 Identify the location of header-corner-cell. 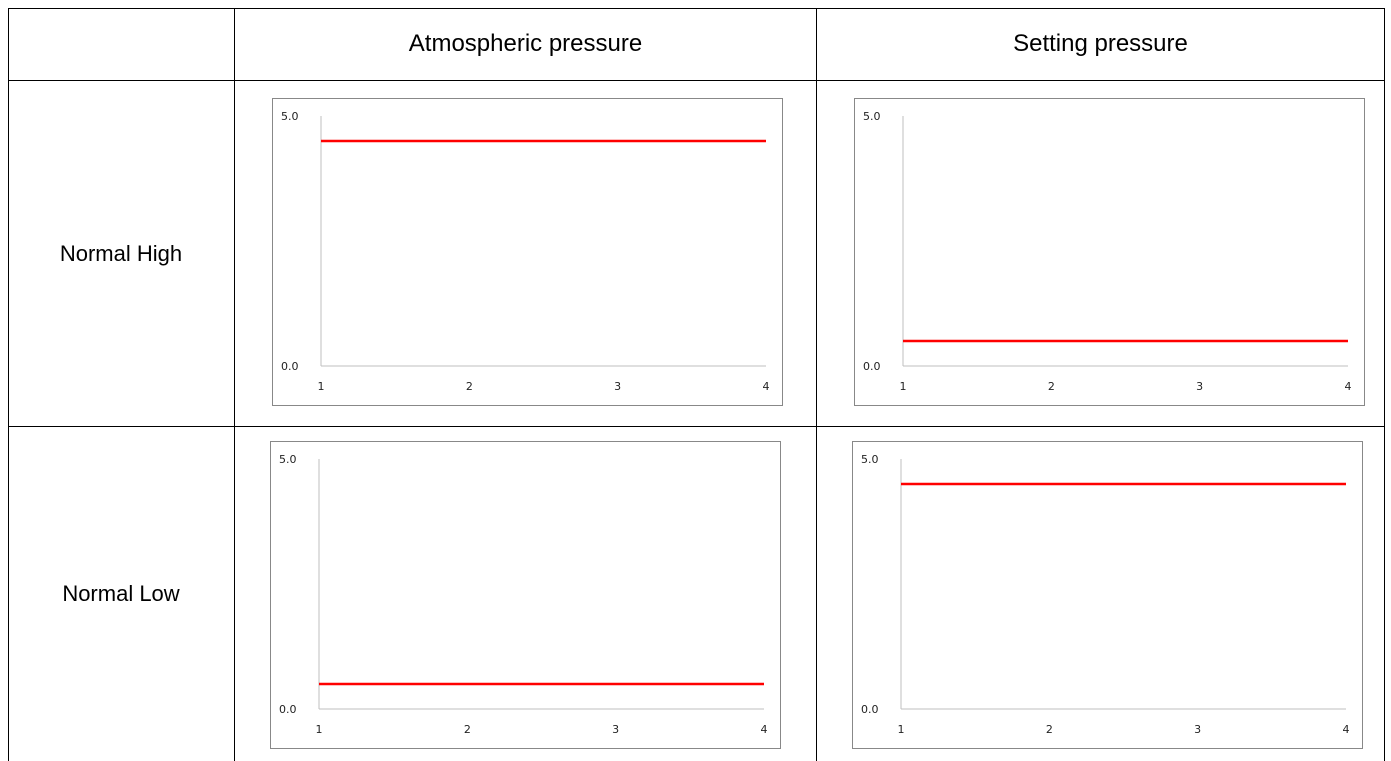
(121, 44).